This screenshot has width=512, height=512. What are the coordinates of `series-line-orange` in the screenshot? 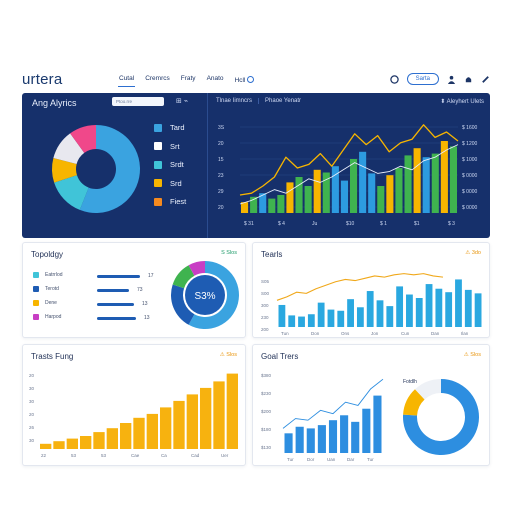 It's located at (349, 160).